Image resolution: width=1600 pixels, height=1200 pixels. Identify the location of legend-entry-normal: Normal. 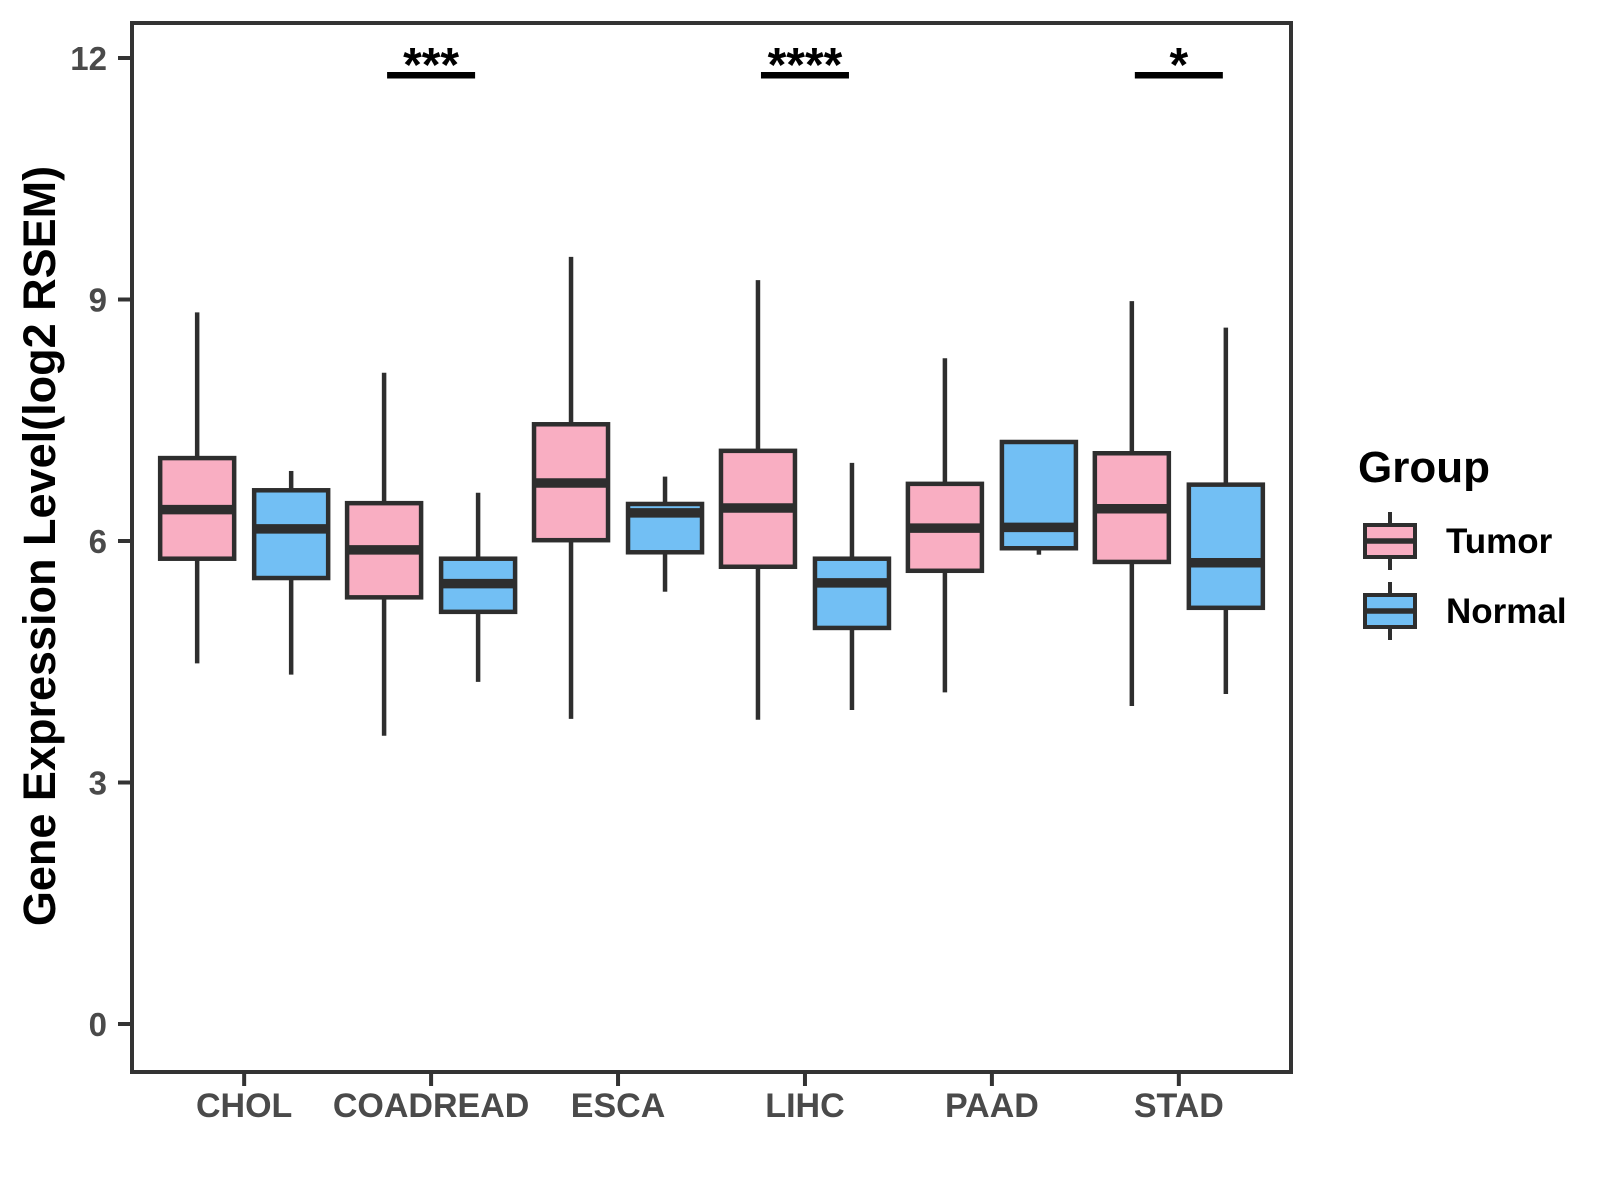
(1474, 611).